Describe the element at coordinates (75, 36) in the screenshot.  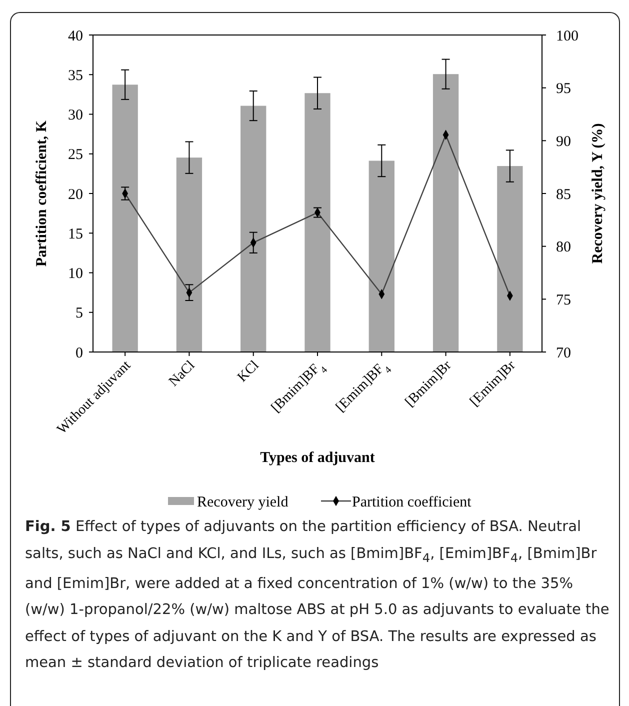
I see `y-tick-label: 40` at that location.